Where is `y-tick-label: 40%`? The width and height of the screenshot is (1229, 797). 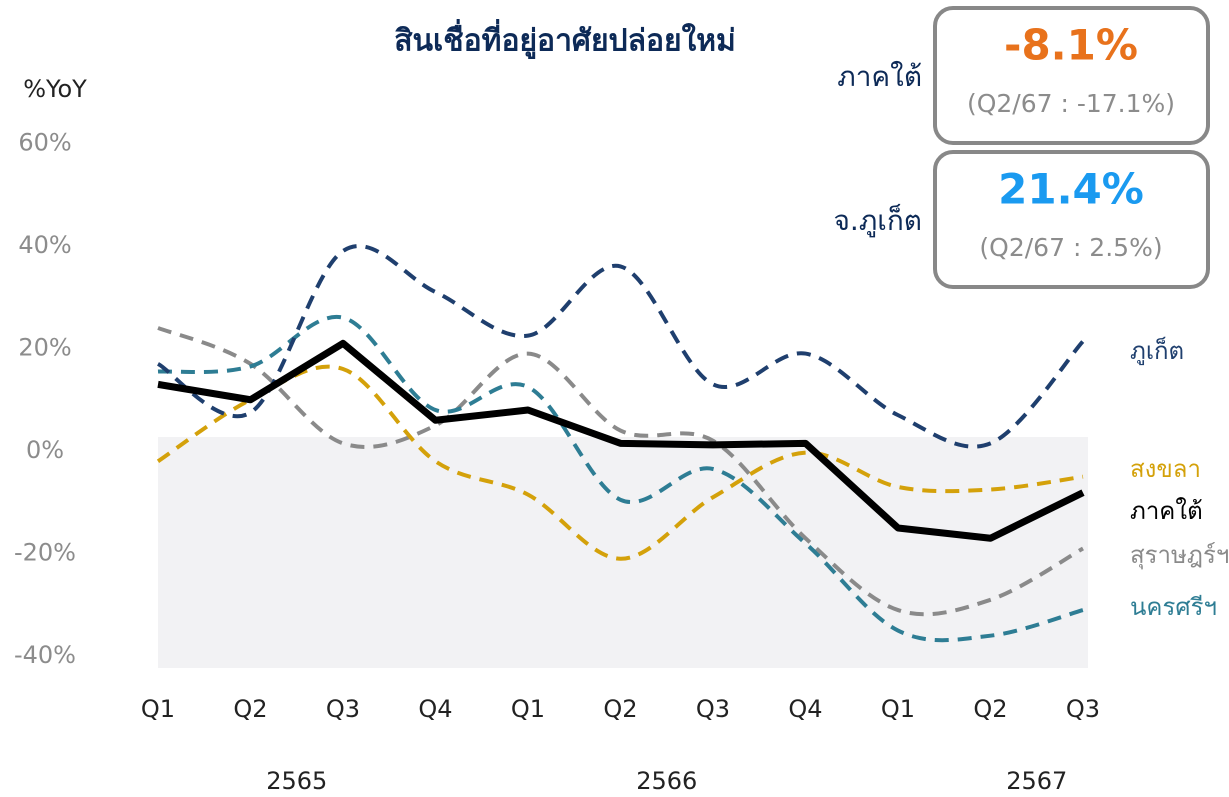
y-tick-label: 40% is located at coordinates (44, 245).